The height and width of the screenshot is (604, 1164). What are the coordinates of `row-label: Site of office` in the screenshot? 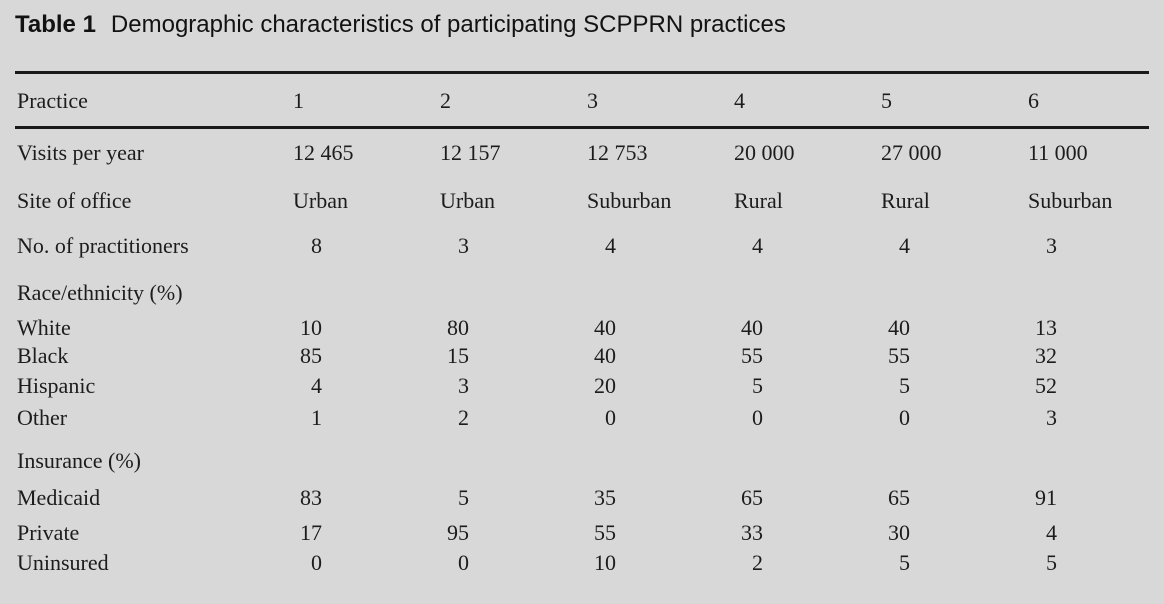 It's located at (74, 200).